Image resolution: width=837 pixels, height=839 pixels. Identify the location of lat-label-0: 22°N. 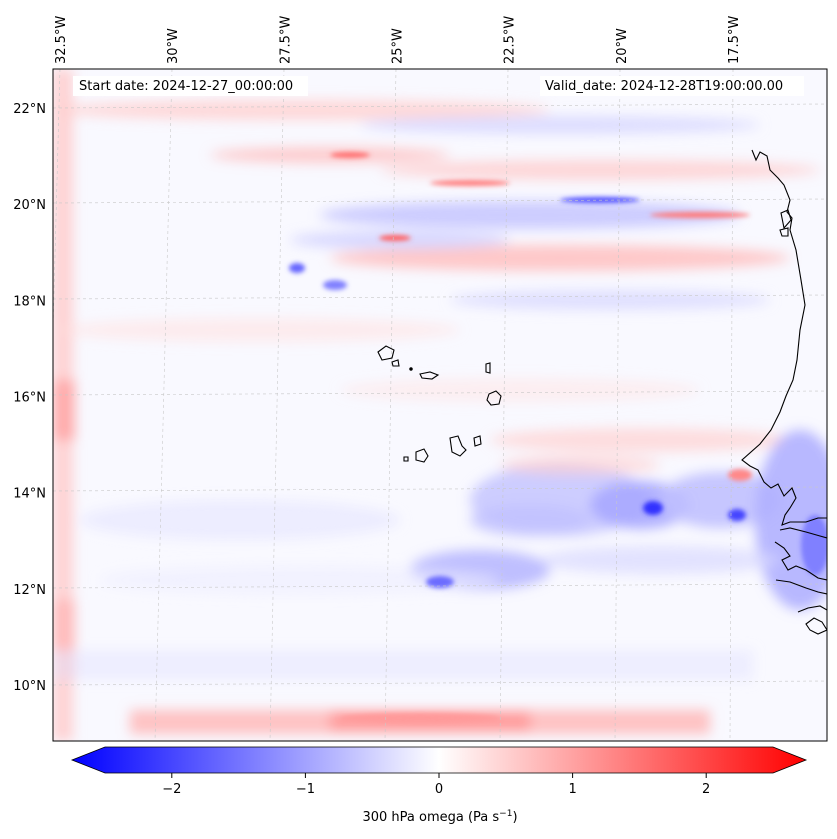
(29, 109).